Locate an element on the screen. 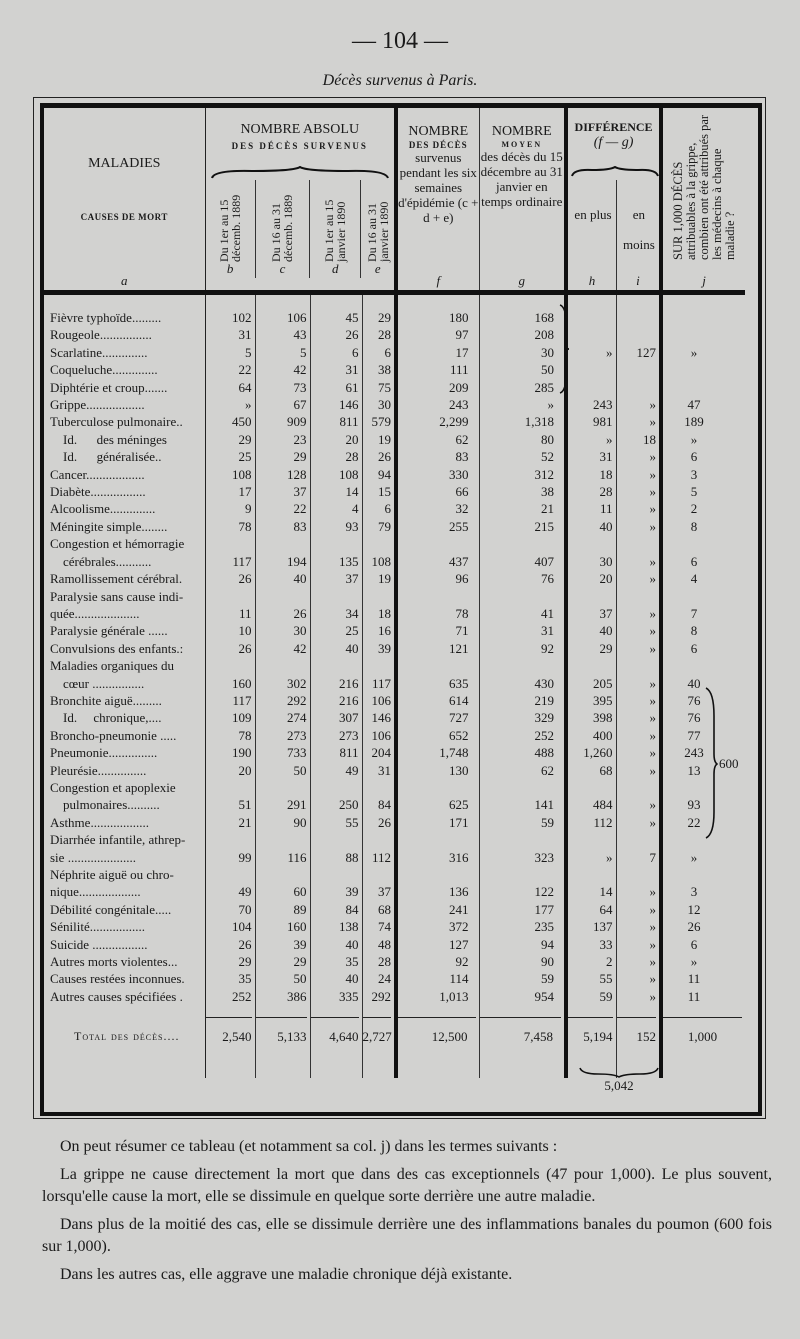 The height and width of the screenshot is (1339, 800). col-b-value: 31 is located at coordinates (229, 335).